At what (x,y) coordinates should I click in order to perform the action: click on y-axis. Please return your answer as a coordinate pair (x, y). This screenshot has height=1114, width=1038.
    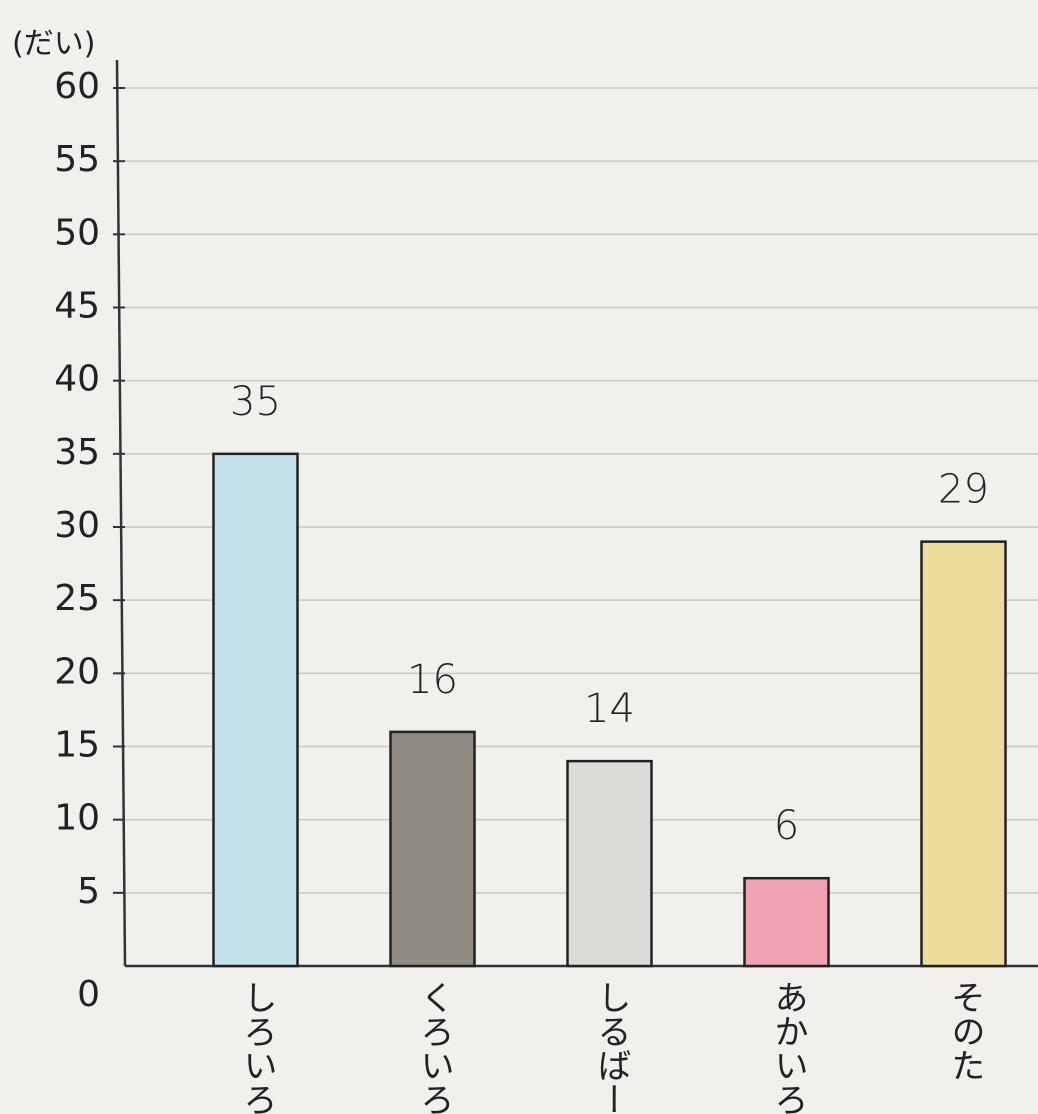
    Looking at the image, I should click on (121, 513).